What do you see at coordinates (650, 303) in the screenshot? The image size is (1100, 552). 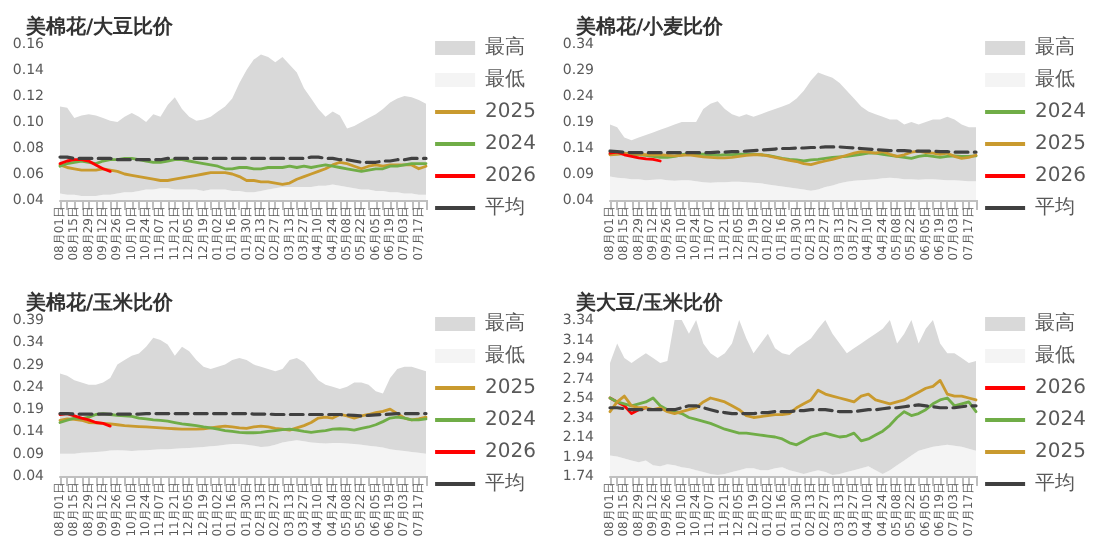 I see `chart-title: 美大豆/玉米比价` at bounding box center [650, 303].